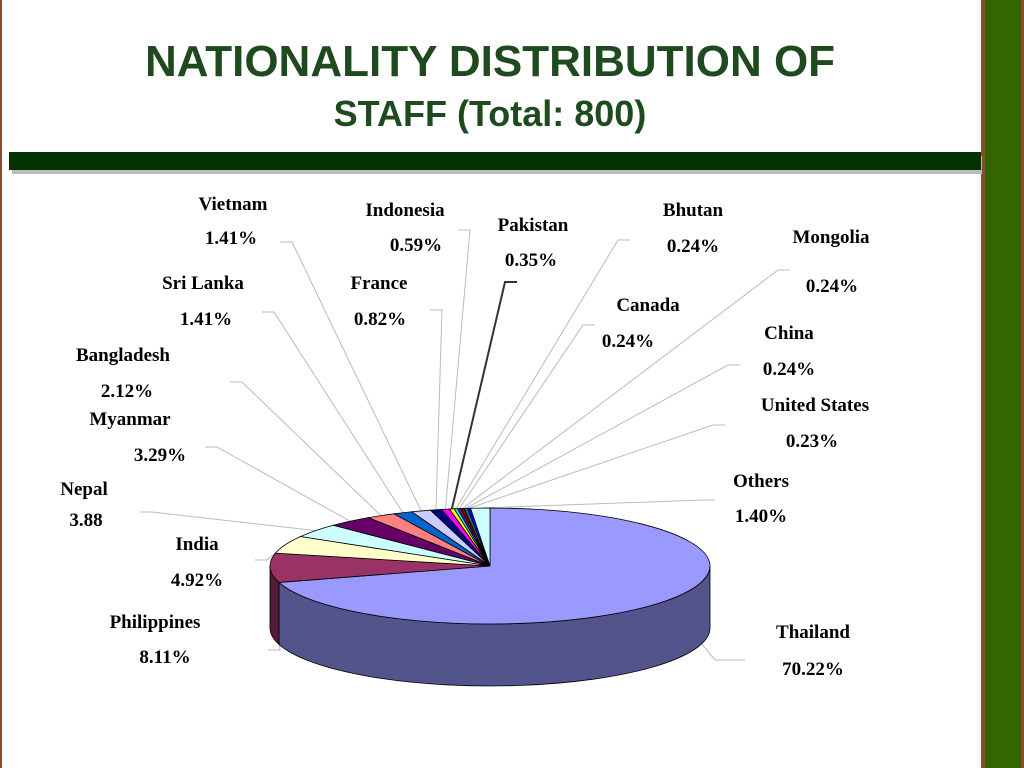  Describe the element at coordinates (1003, 384) in the screenshot. I see `side-stripe` at that location.